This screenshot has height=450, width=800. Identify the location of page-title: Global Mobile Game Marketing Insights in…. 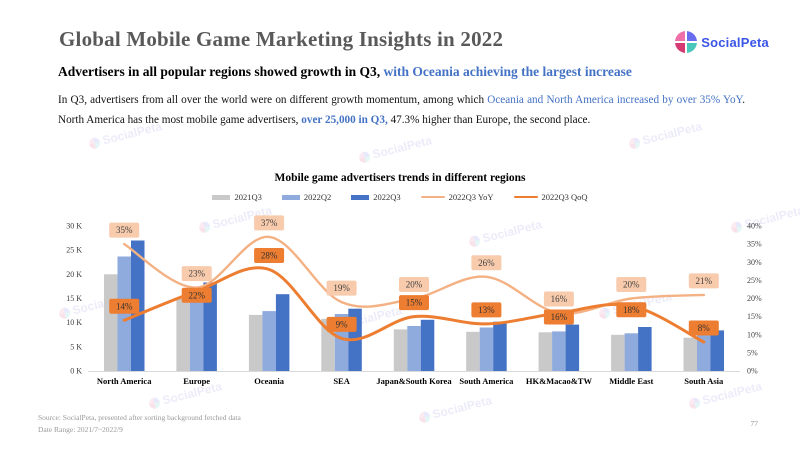
(281, 39).